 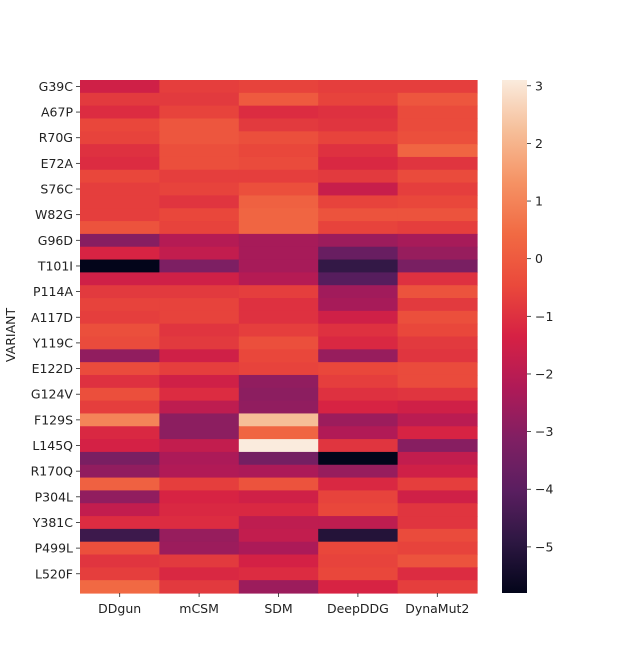 What do you see at coordinates (57, 163) in the screenshot?
I see `y-tick-label: E72A` at bounding box center [57, 163].